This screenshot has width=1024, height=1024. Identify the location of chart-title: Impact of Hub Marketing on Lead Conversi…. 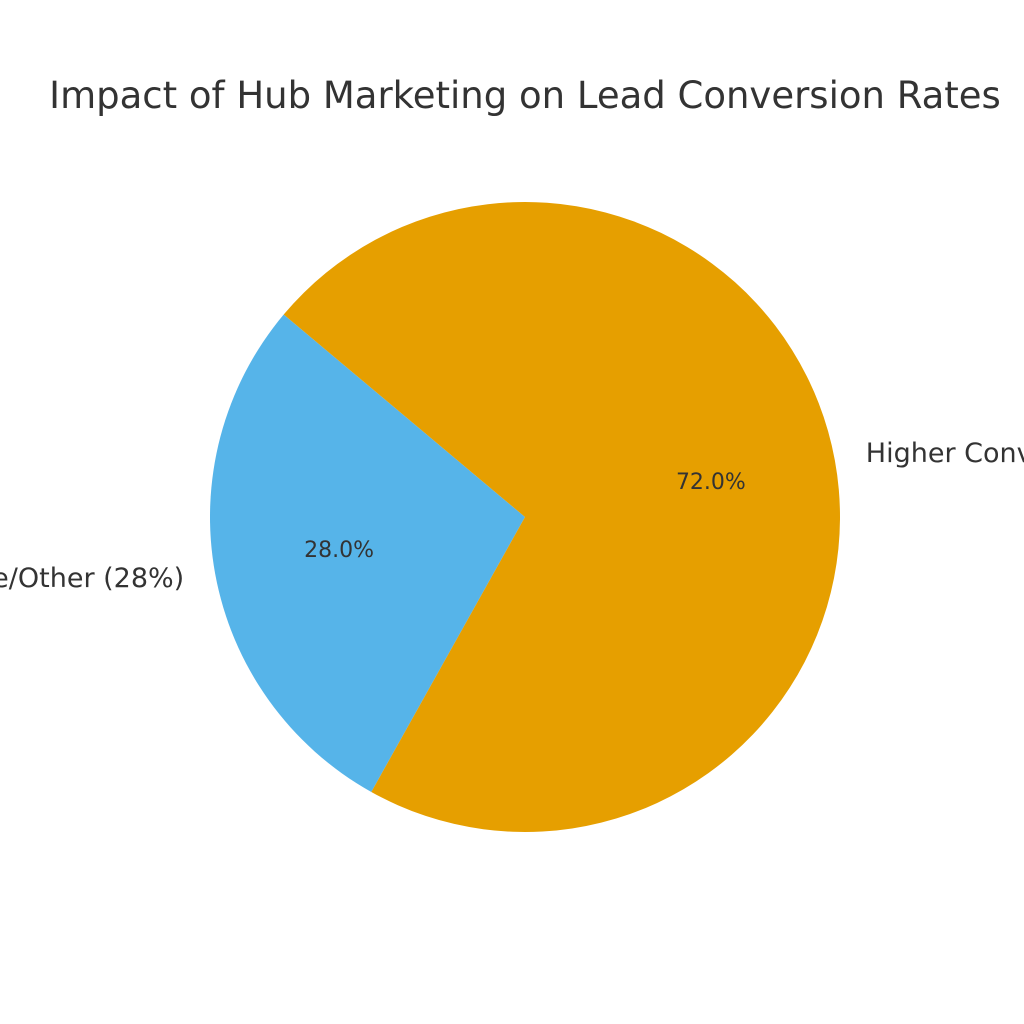
(525, 95).